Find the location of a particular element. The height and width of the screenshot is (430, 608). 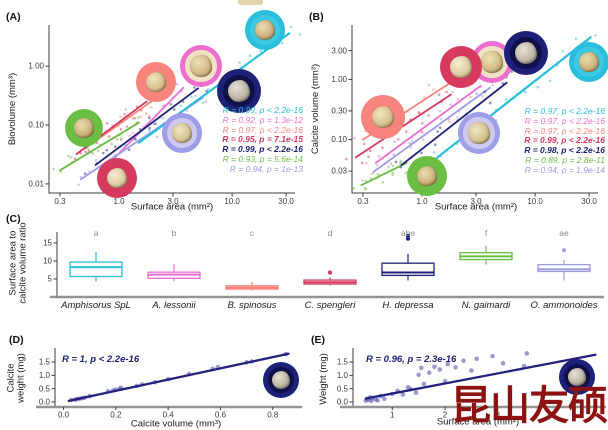

panel-c-yaxis-label: Surface area to calcite volume ratio is located at coordinates (18, 263).